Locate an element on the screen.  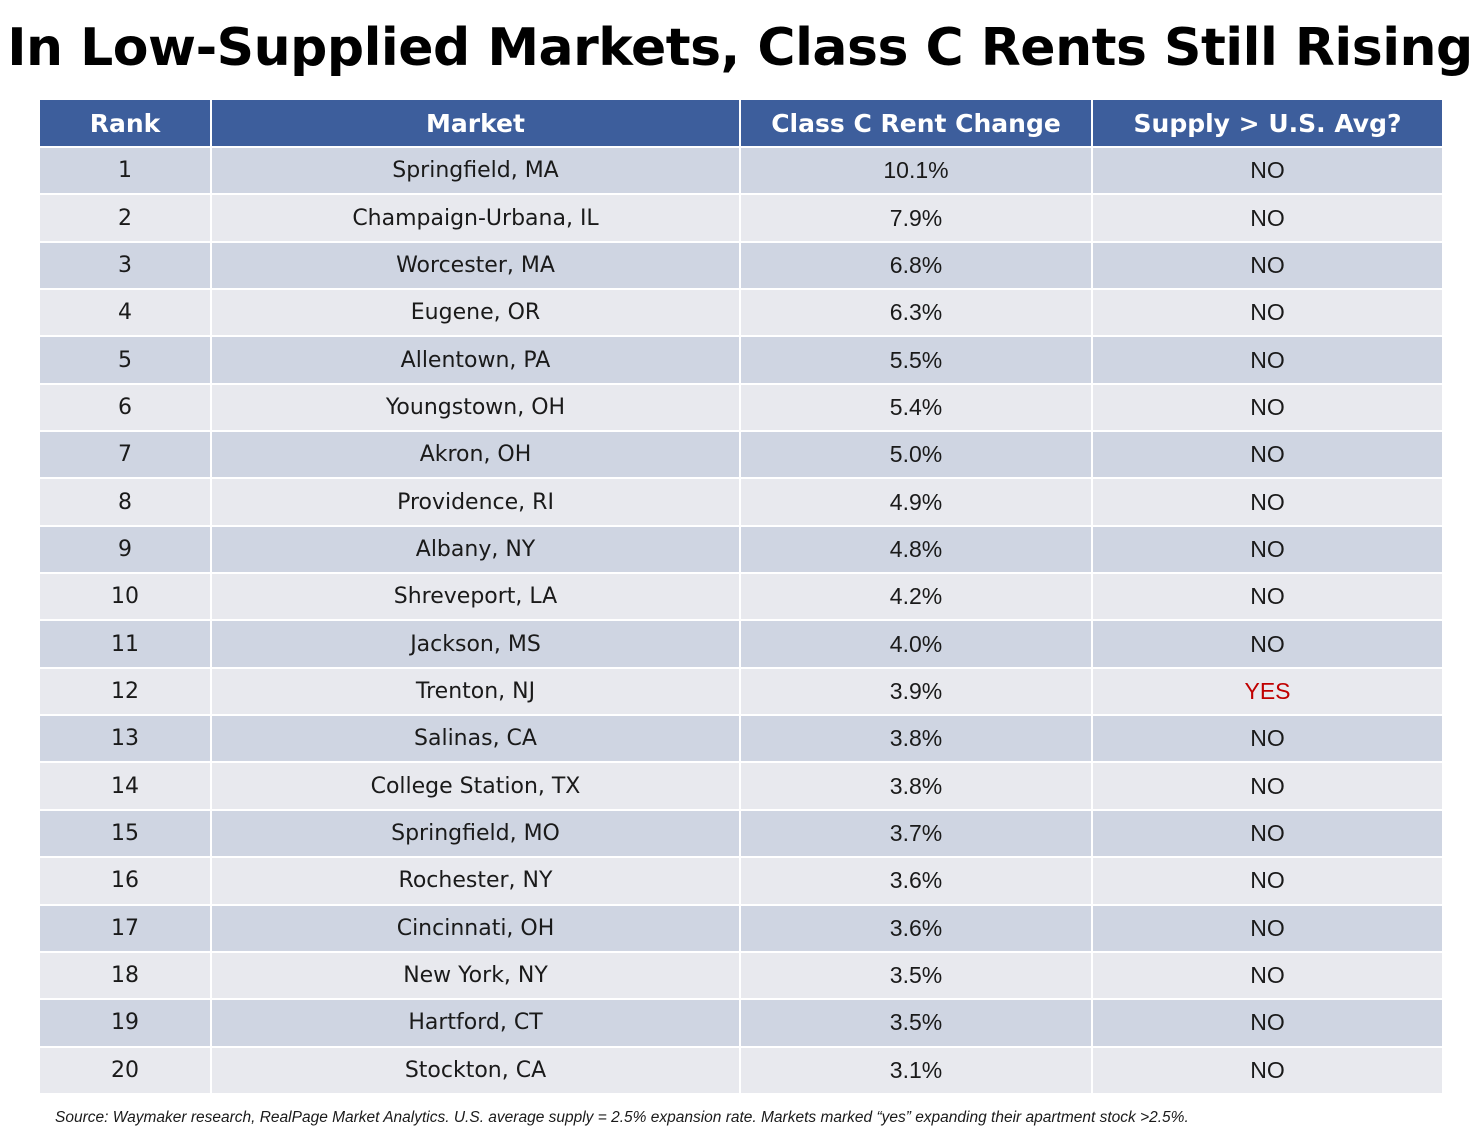
market-cell: Champaign-Urbana, IL is located at coordinates (475, 218).